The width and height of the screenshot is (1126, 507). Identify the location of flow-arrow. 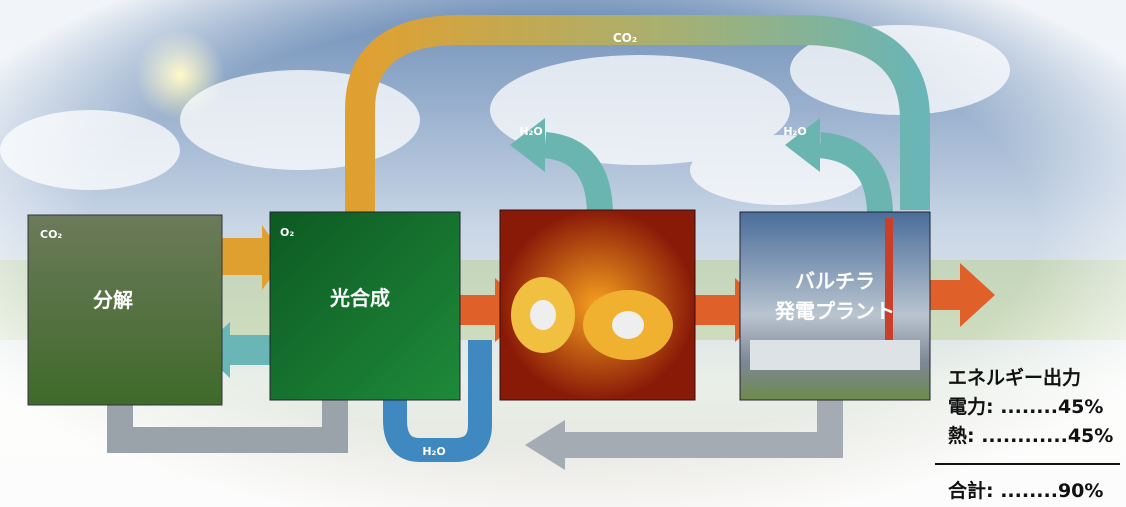
(962, 295).